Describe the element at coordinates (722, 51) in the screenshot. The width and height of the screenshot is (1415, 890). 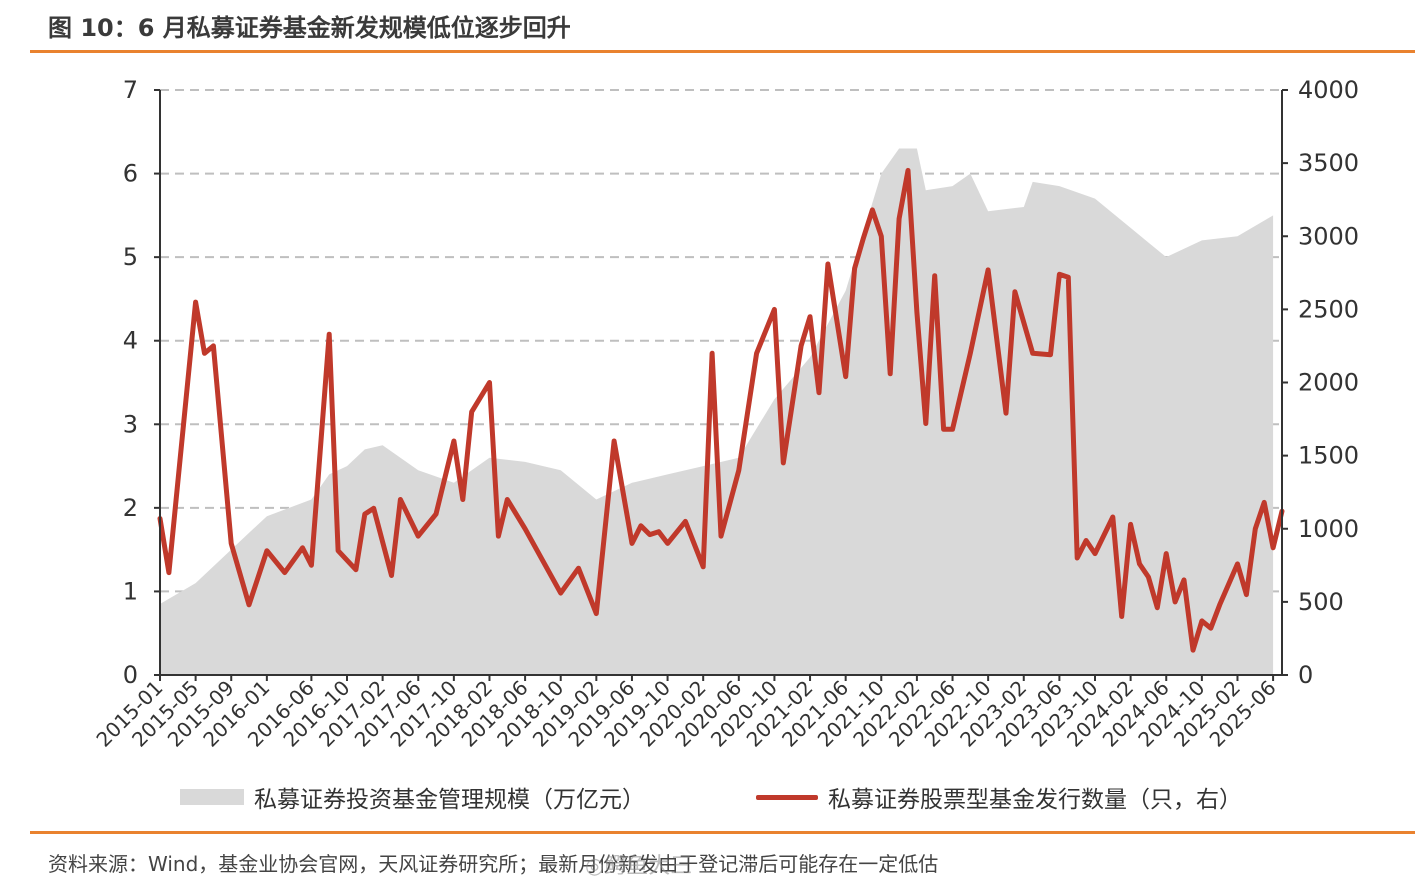
I see `header-rule` at that location.